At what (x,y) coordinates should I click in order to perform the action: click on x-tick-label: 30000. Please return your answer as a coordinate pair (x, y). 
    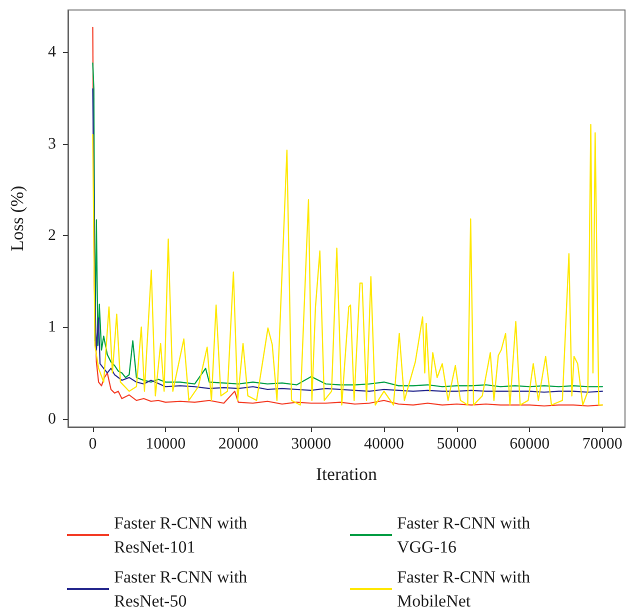
    Looking at the image, I should click on (311, 444).